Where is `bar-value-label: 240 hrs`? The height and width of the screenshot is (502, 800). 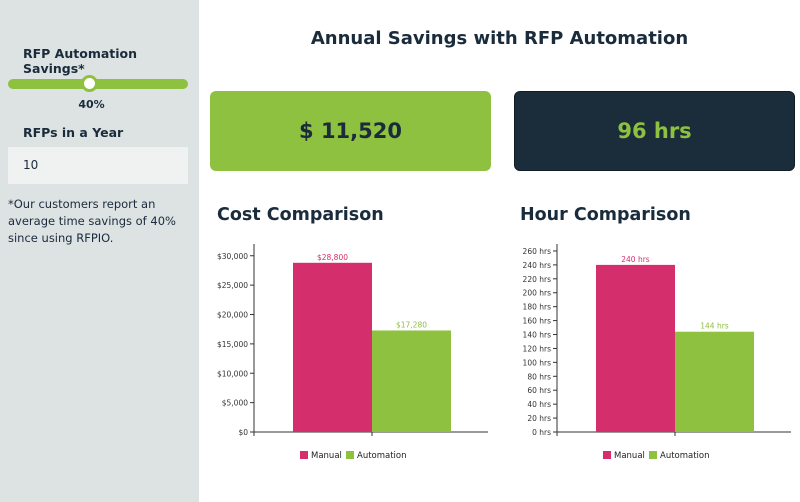 bar-value-label: 240 hrs is located at coordinates (635, 259).